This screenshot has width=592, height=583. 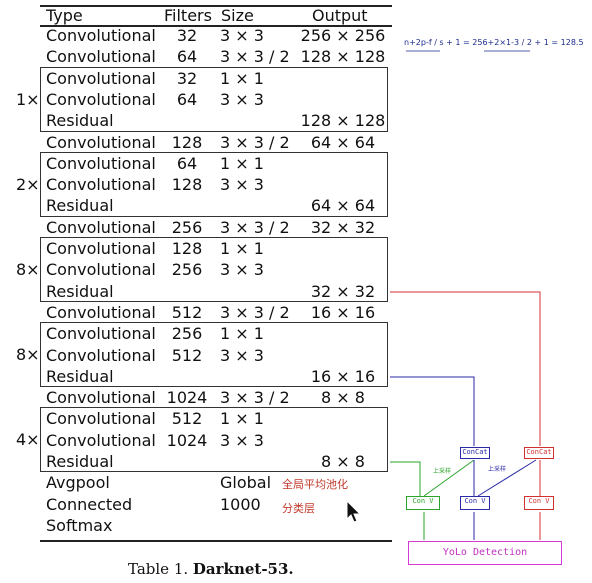 I want to click on table-caption: Table 1. Darknet-53., so click(x=211, y=569).